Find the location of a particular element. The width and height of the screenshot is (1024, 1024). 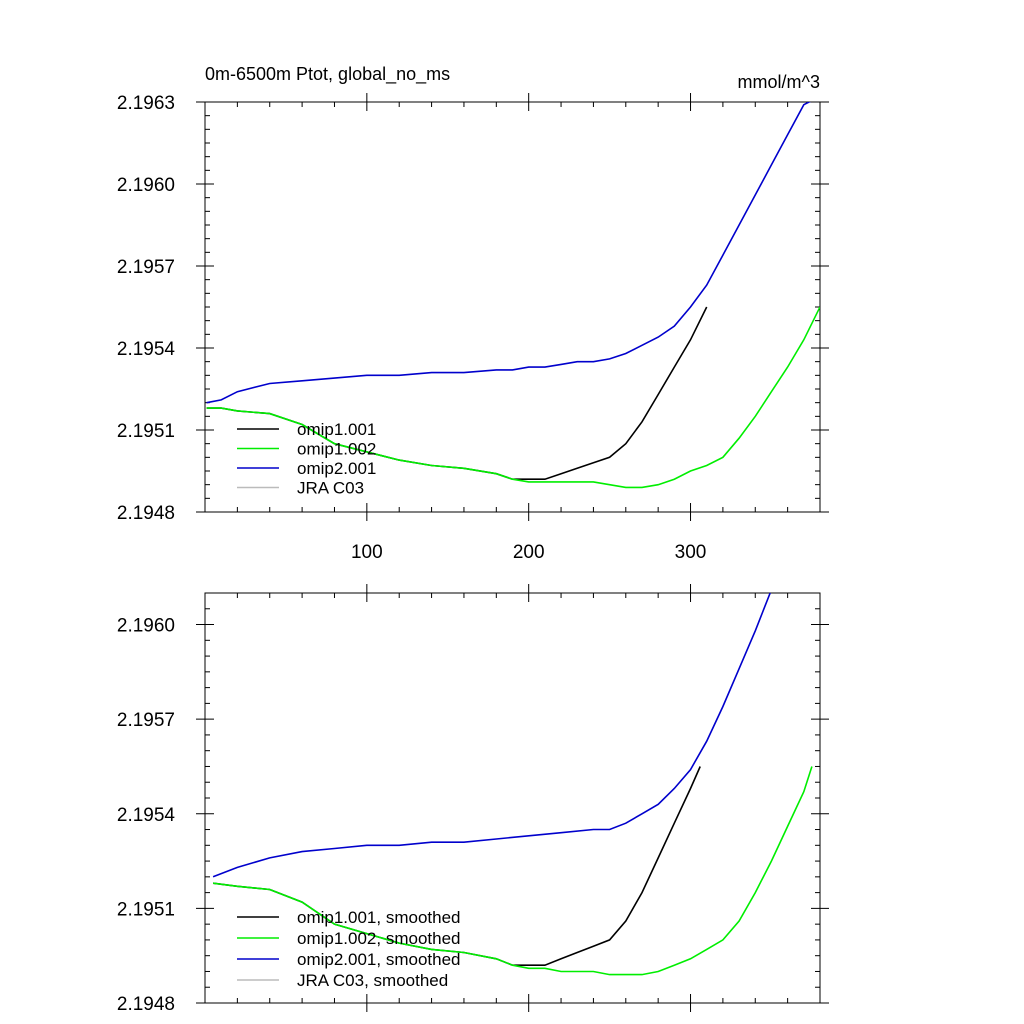

legend-label-0: omip1.001 is located at coordinates (336, 429).